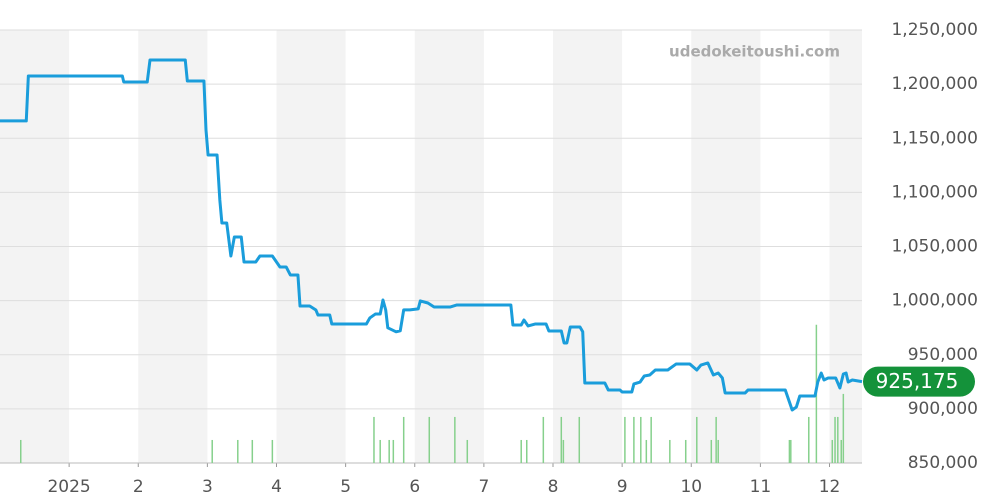 The width and height of the screenshot is (1000, 500). Describe the element at coordinates (934, 30) in the screenshot. I see `y-tick-label: 1,250,000` at that location.